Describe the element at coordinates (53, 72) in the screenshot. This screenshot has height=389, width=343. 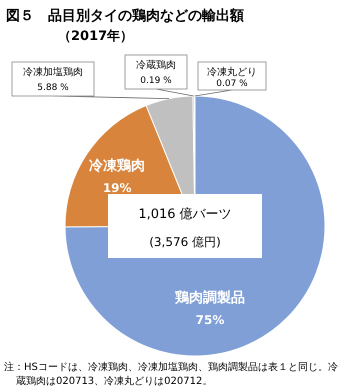
I see `slice-label: 冷凍加塩鶏肉` at that location.